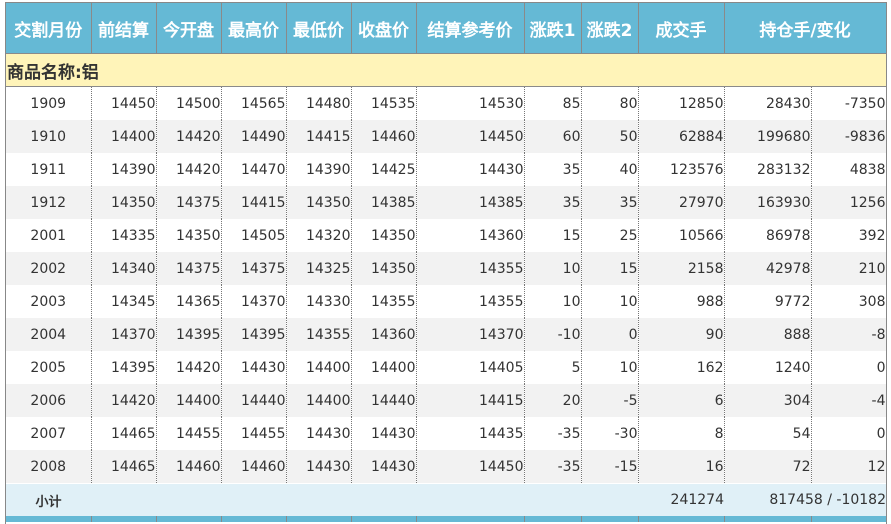  What do you see at coordinates (553, 202) in the screenshot?
I see `cell-change1: 35` at bounding box center [553, 202].